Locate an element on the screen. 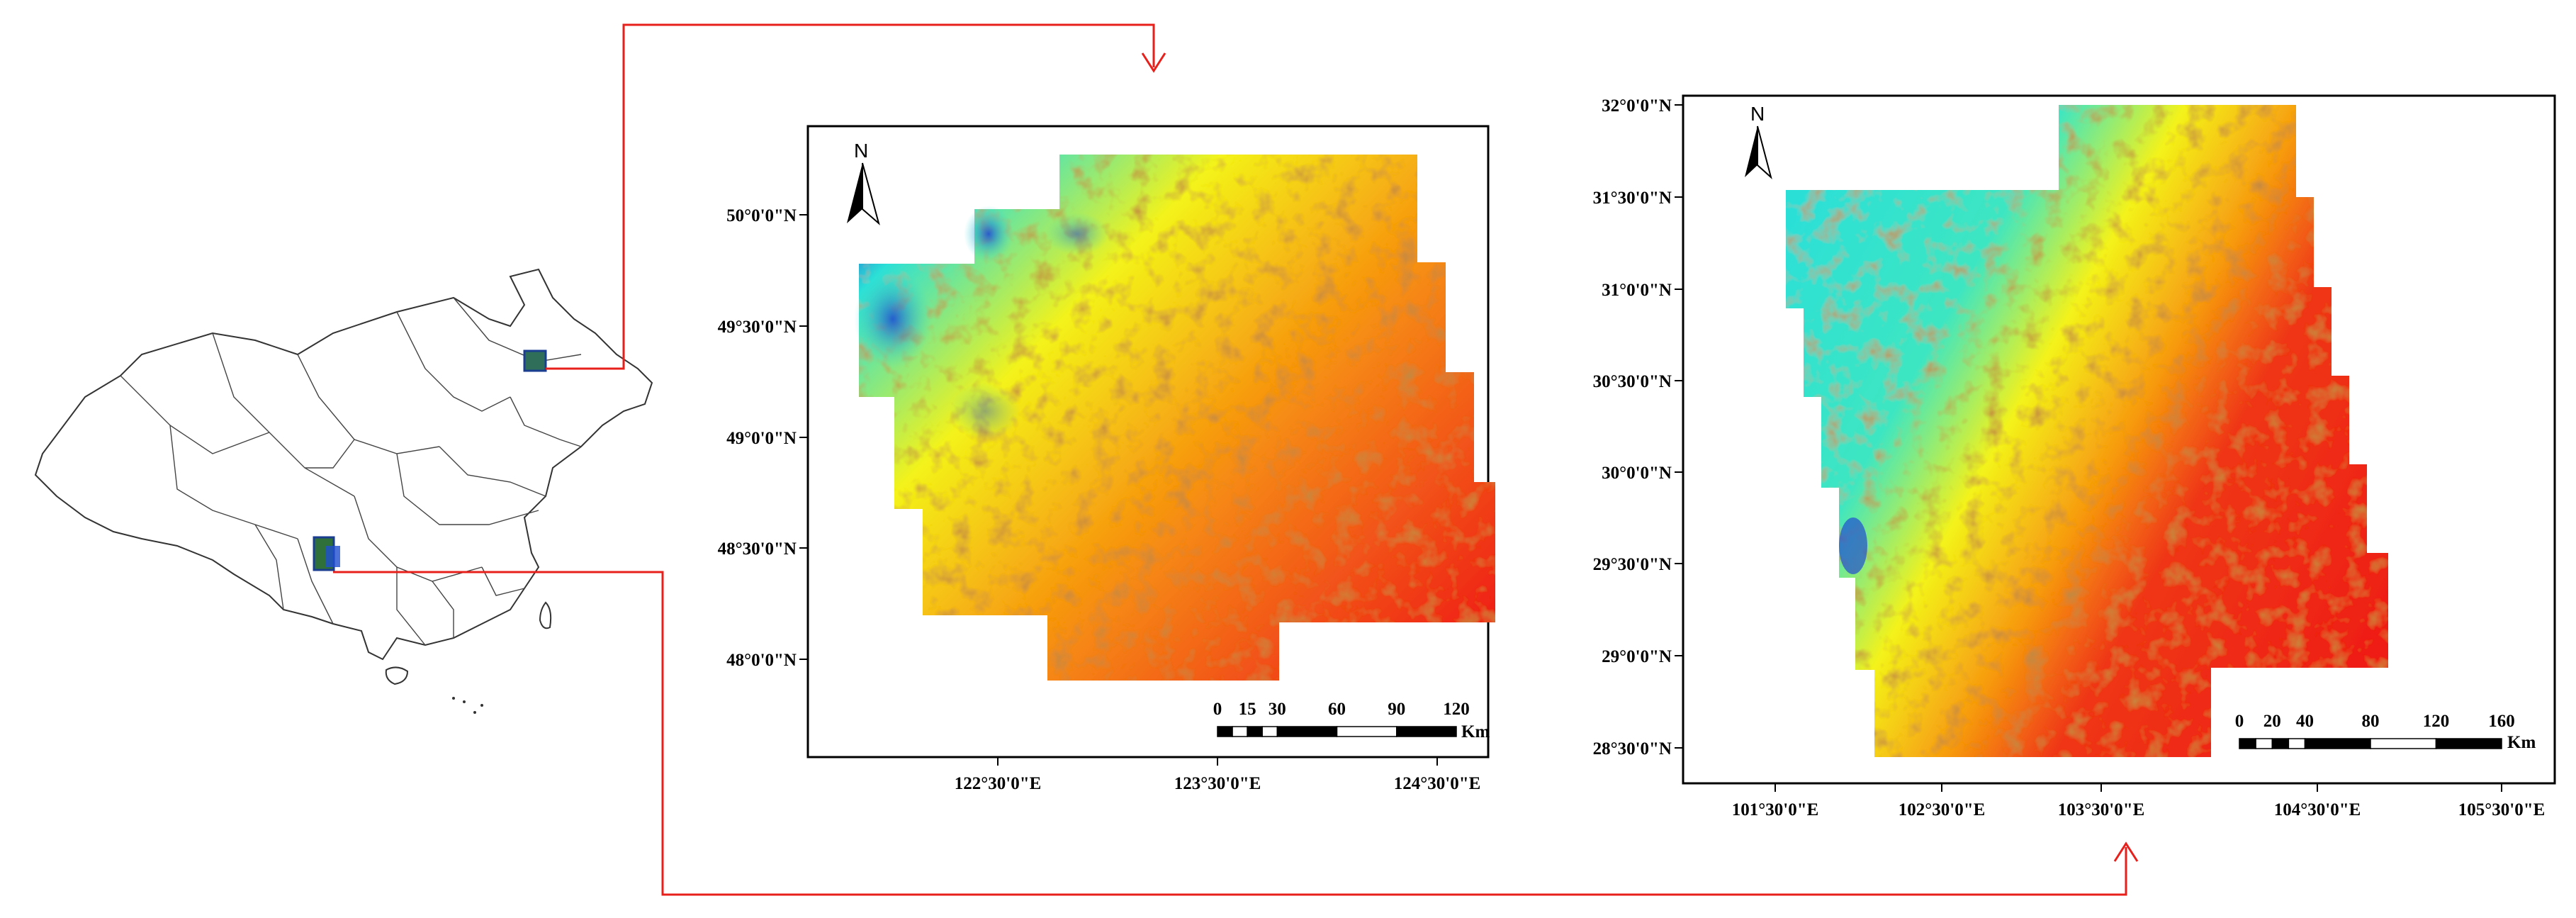 The width and height of the screenshot is (2576, 918). connector-north is located at coordinates (850, 196).